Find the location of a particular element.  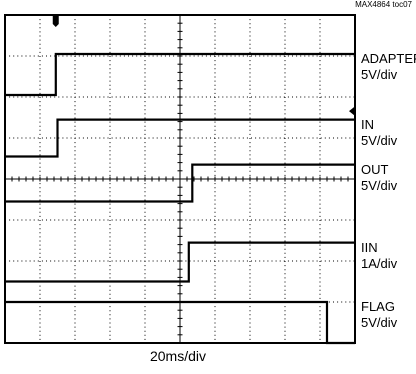

trace-name: ADAPTER is located at coordinates (388, 58).